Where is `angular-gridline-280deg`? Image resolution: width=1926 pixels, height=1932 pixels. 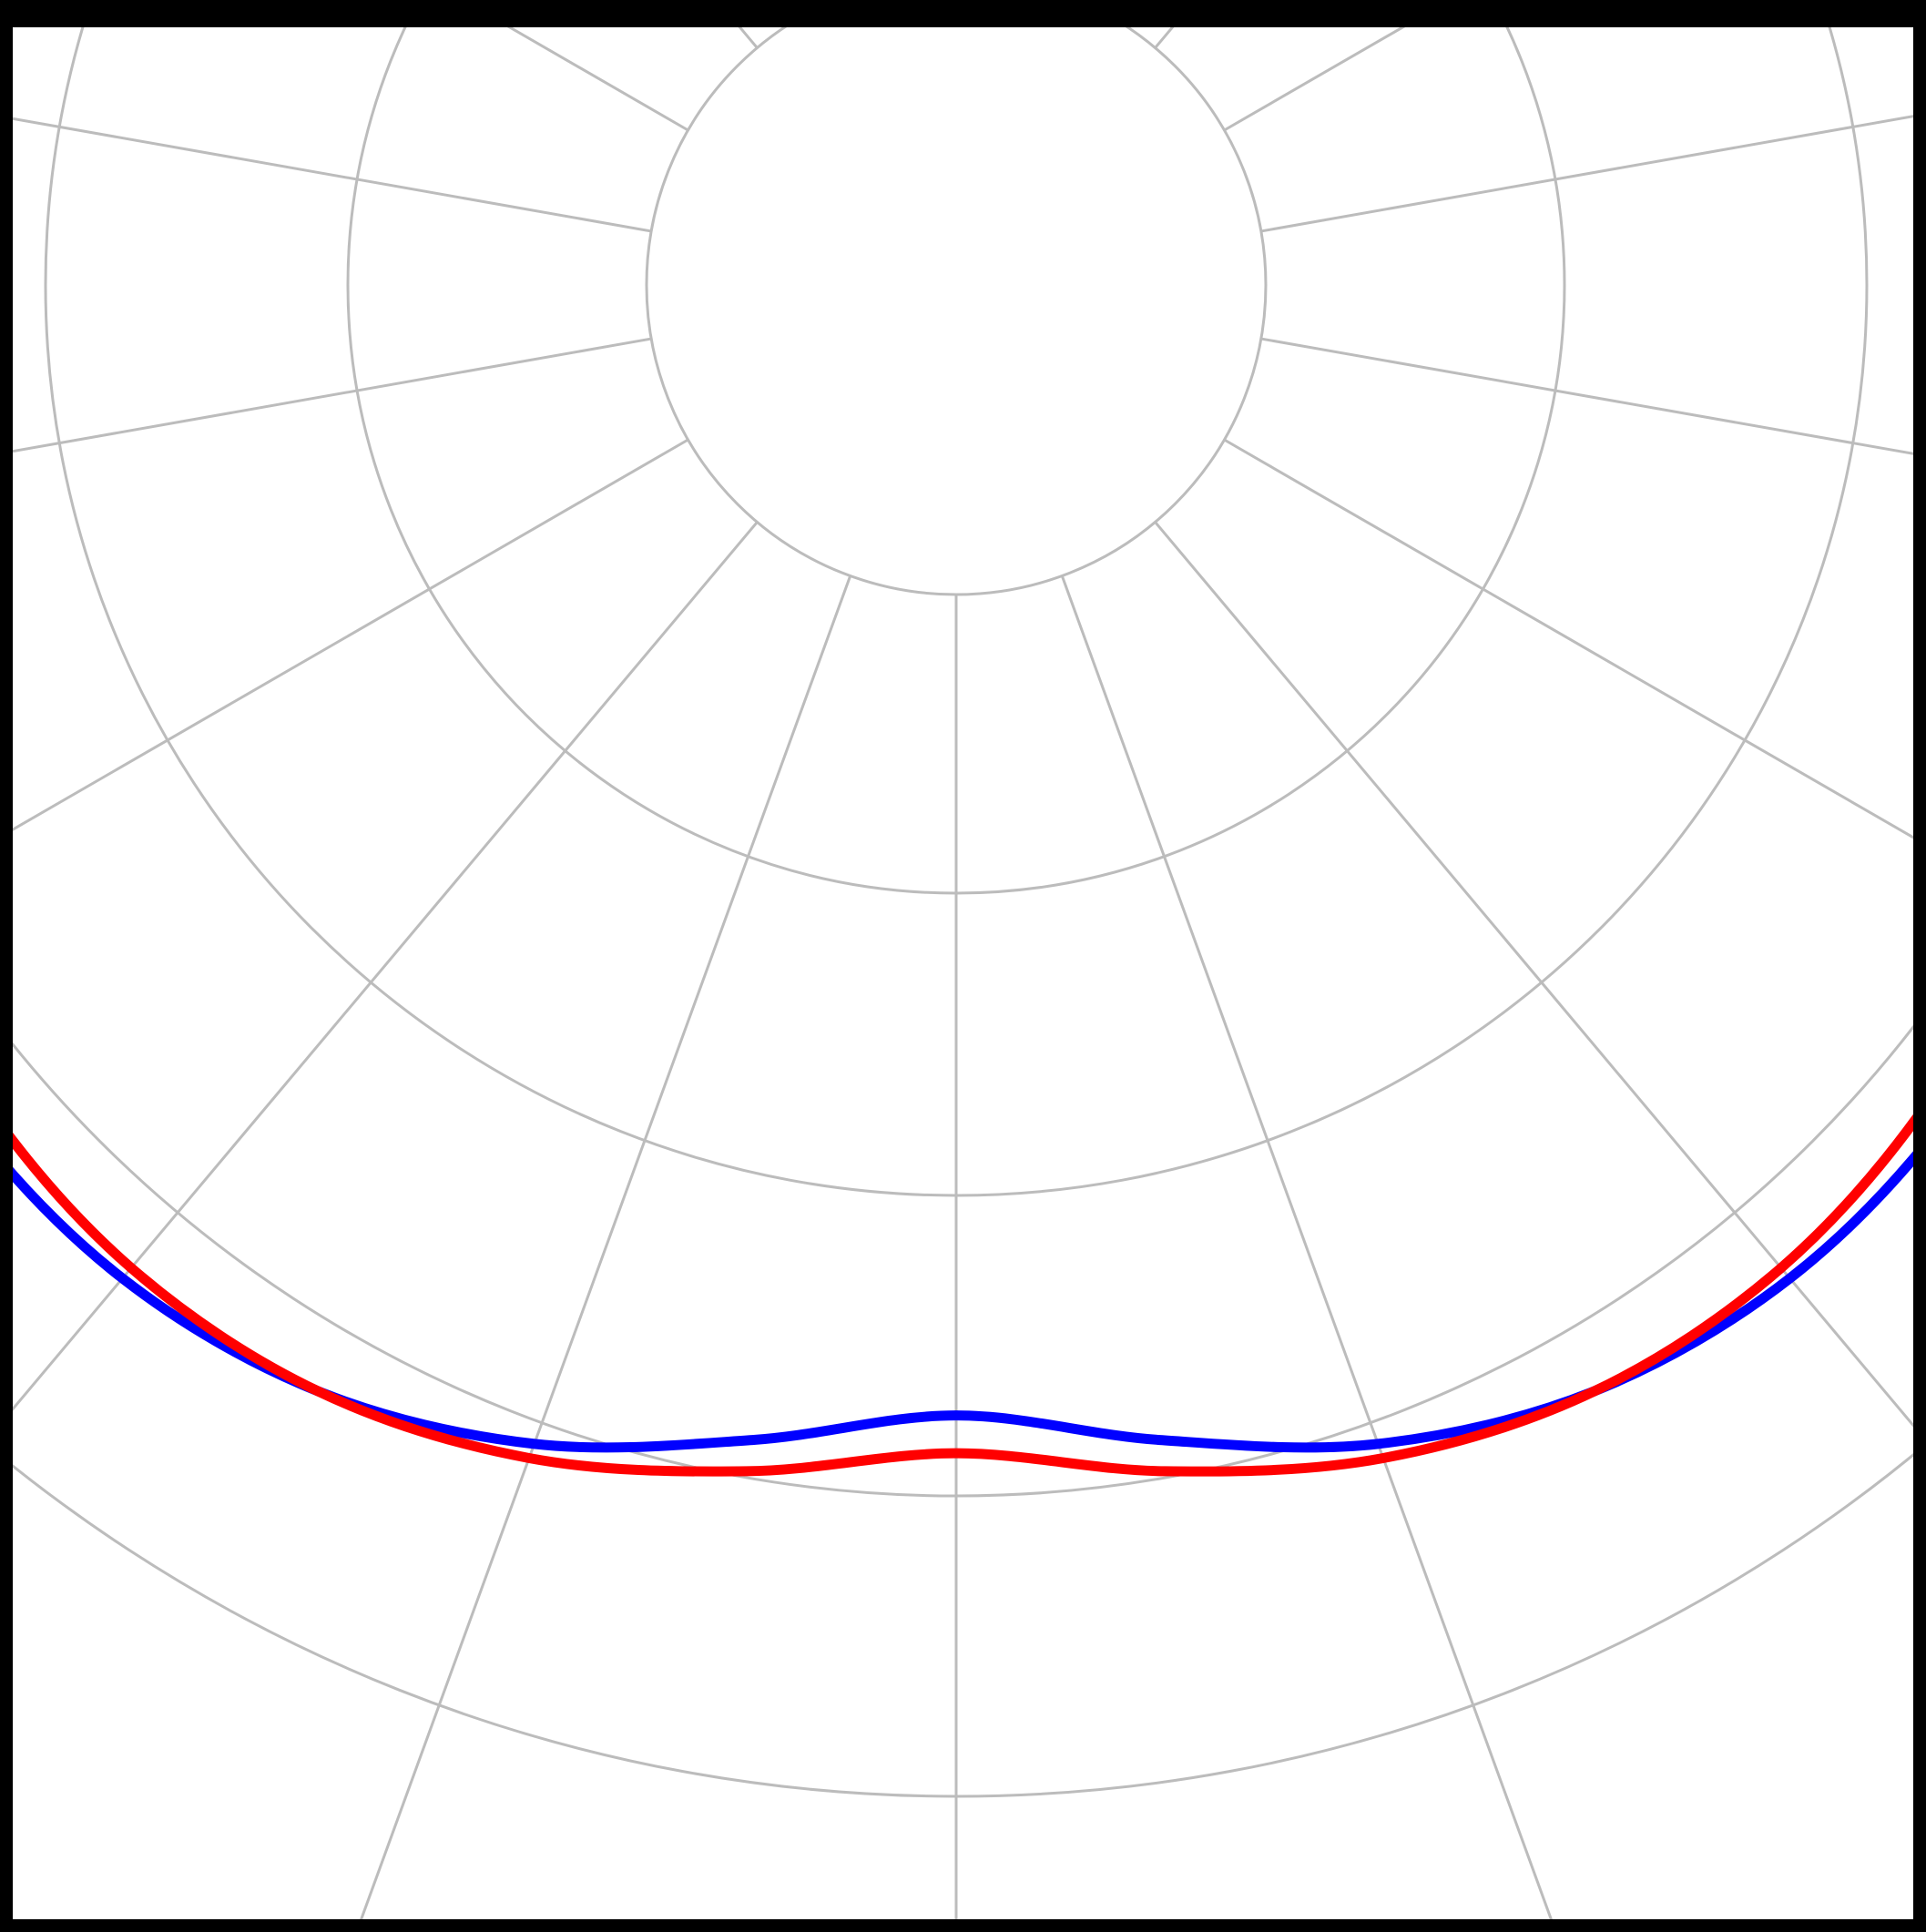
angular-gridline-280deg is located at coordinates (325, 116).